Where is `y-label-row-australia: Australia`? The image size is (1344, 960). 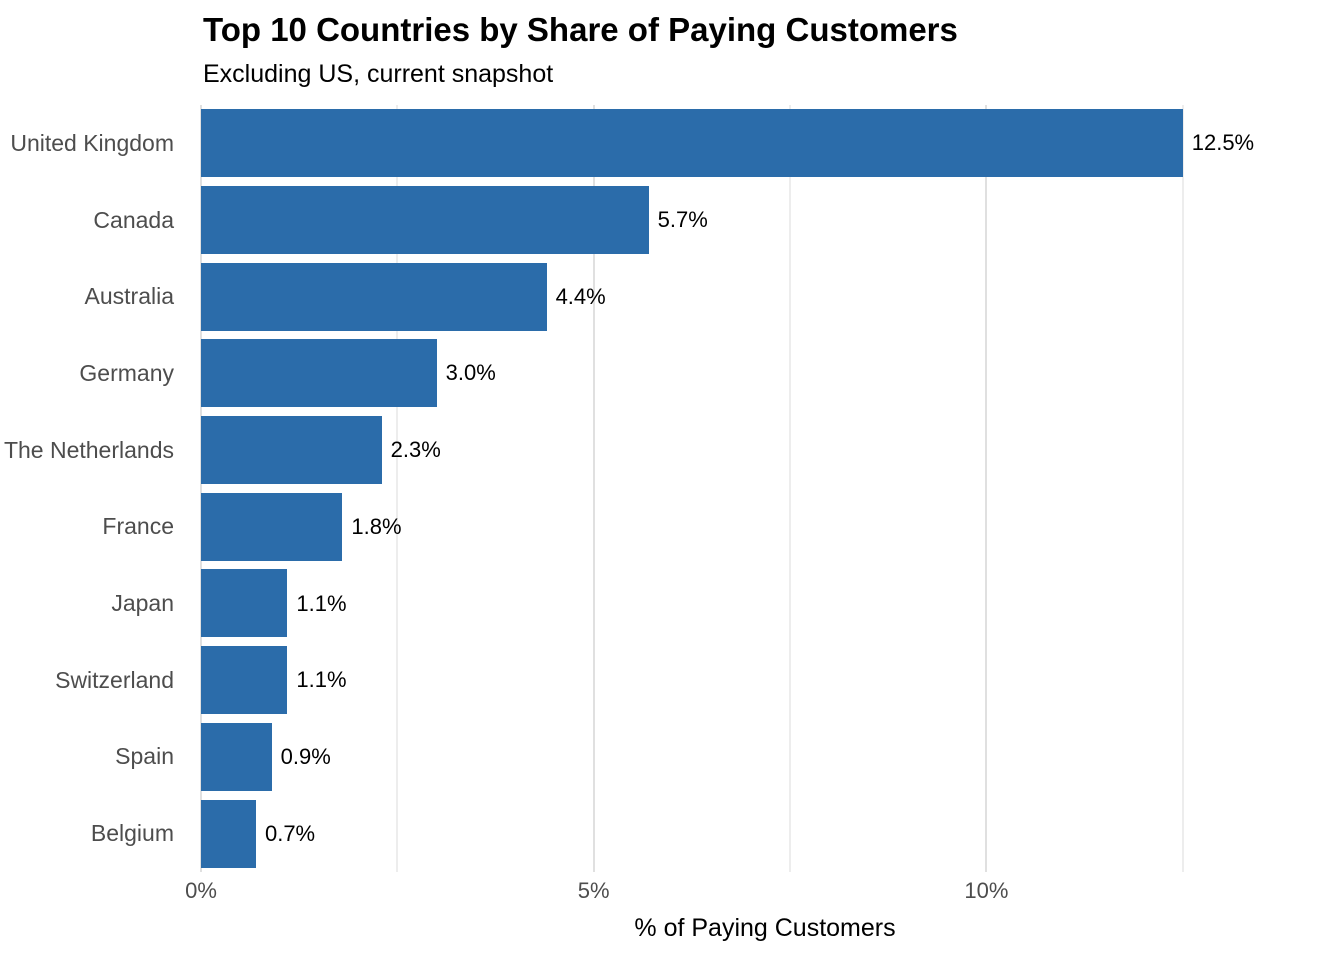 y-label-row-australia: Australia is located at coordinates (94, 296).